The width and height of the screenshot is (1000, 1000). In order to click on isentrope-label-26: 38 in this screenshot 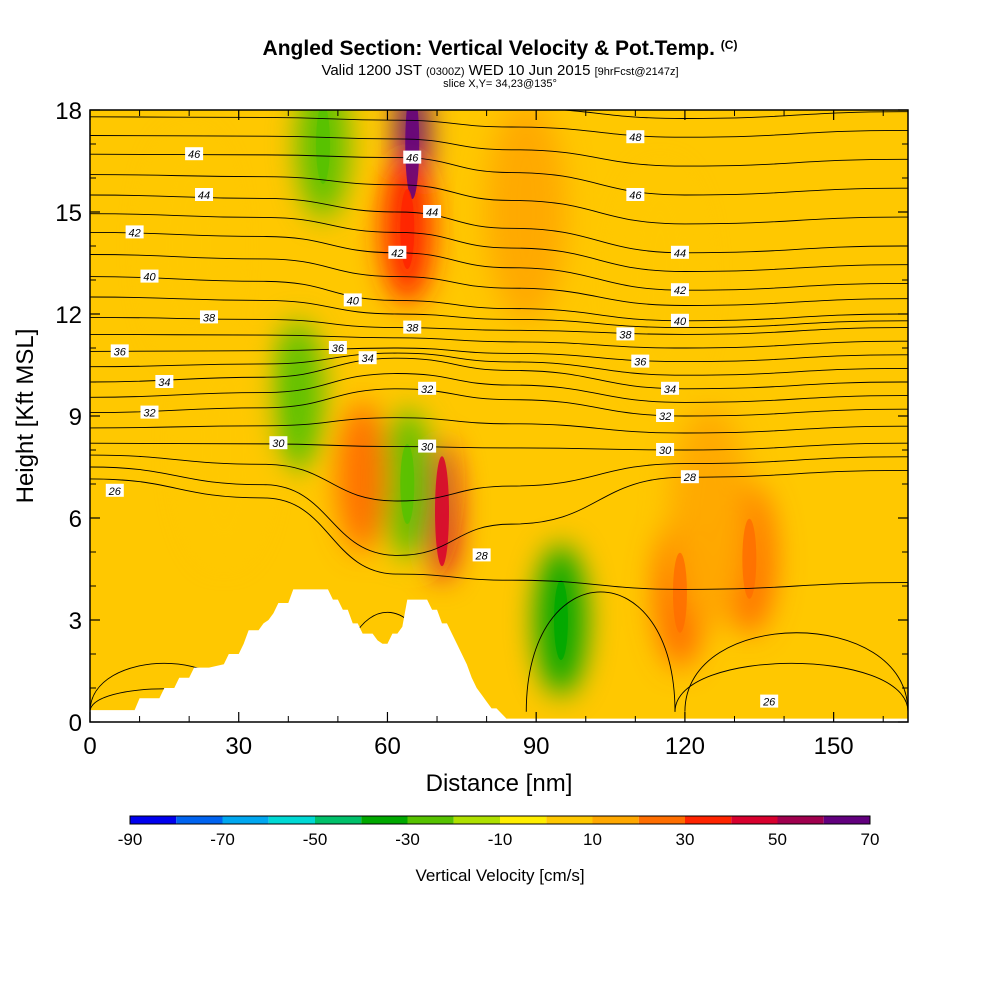, I will do `click(625, 334)`.